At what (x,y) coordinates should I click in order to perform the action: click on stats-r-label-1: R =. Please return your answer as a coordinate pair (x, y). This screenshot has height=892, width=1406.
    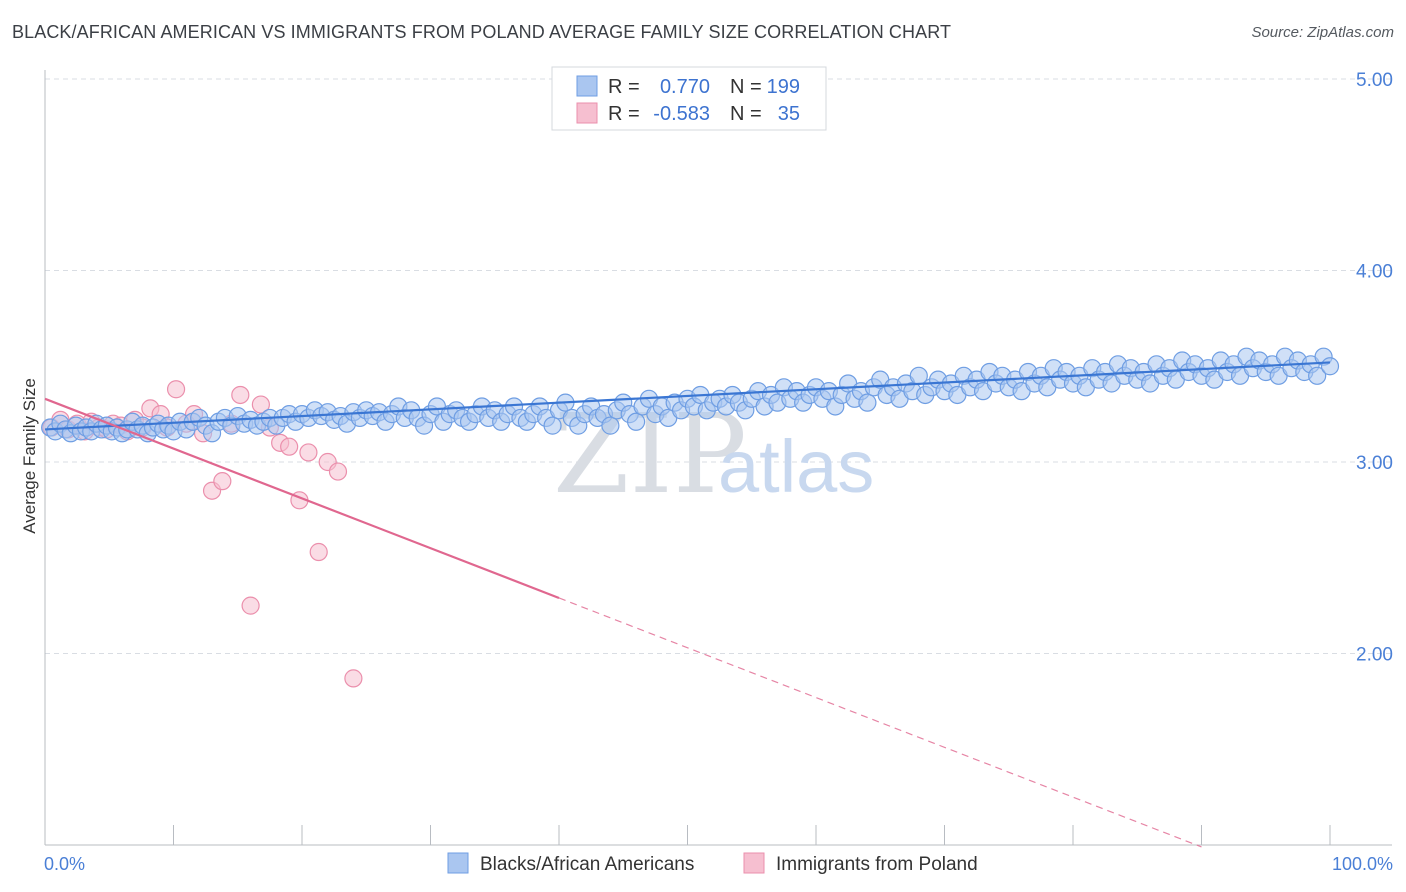
    Looking at the image, I should click on (624, 87).